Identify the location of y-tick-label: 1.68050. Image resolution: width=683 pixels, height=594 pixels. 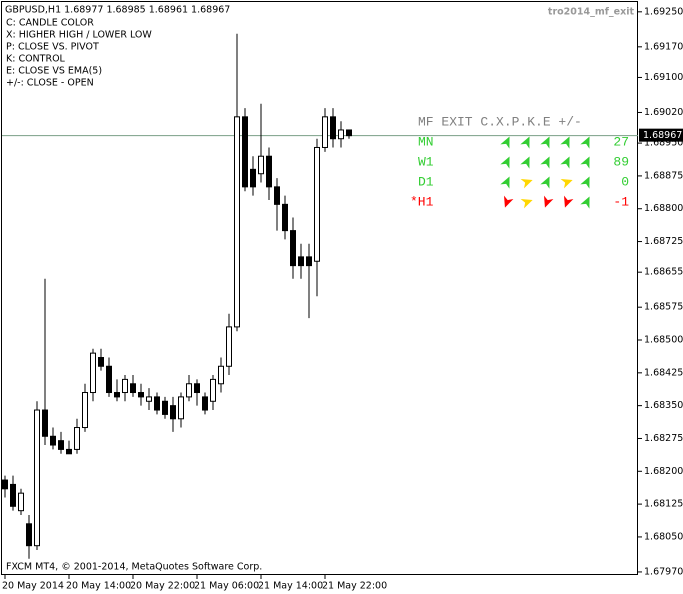
(663, 536).